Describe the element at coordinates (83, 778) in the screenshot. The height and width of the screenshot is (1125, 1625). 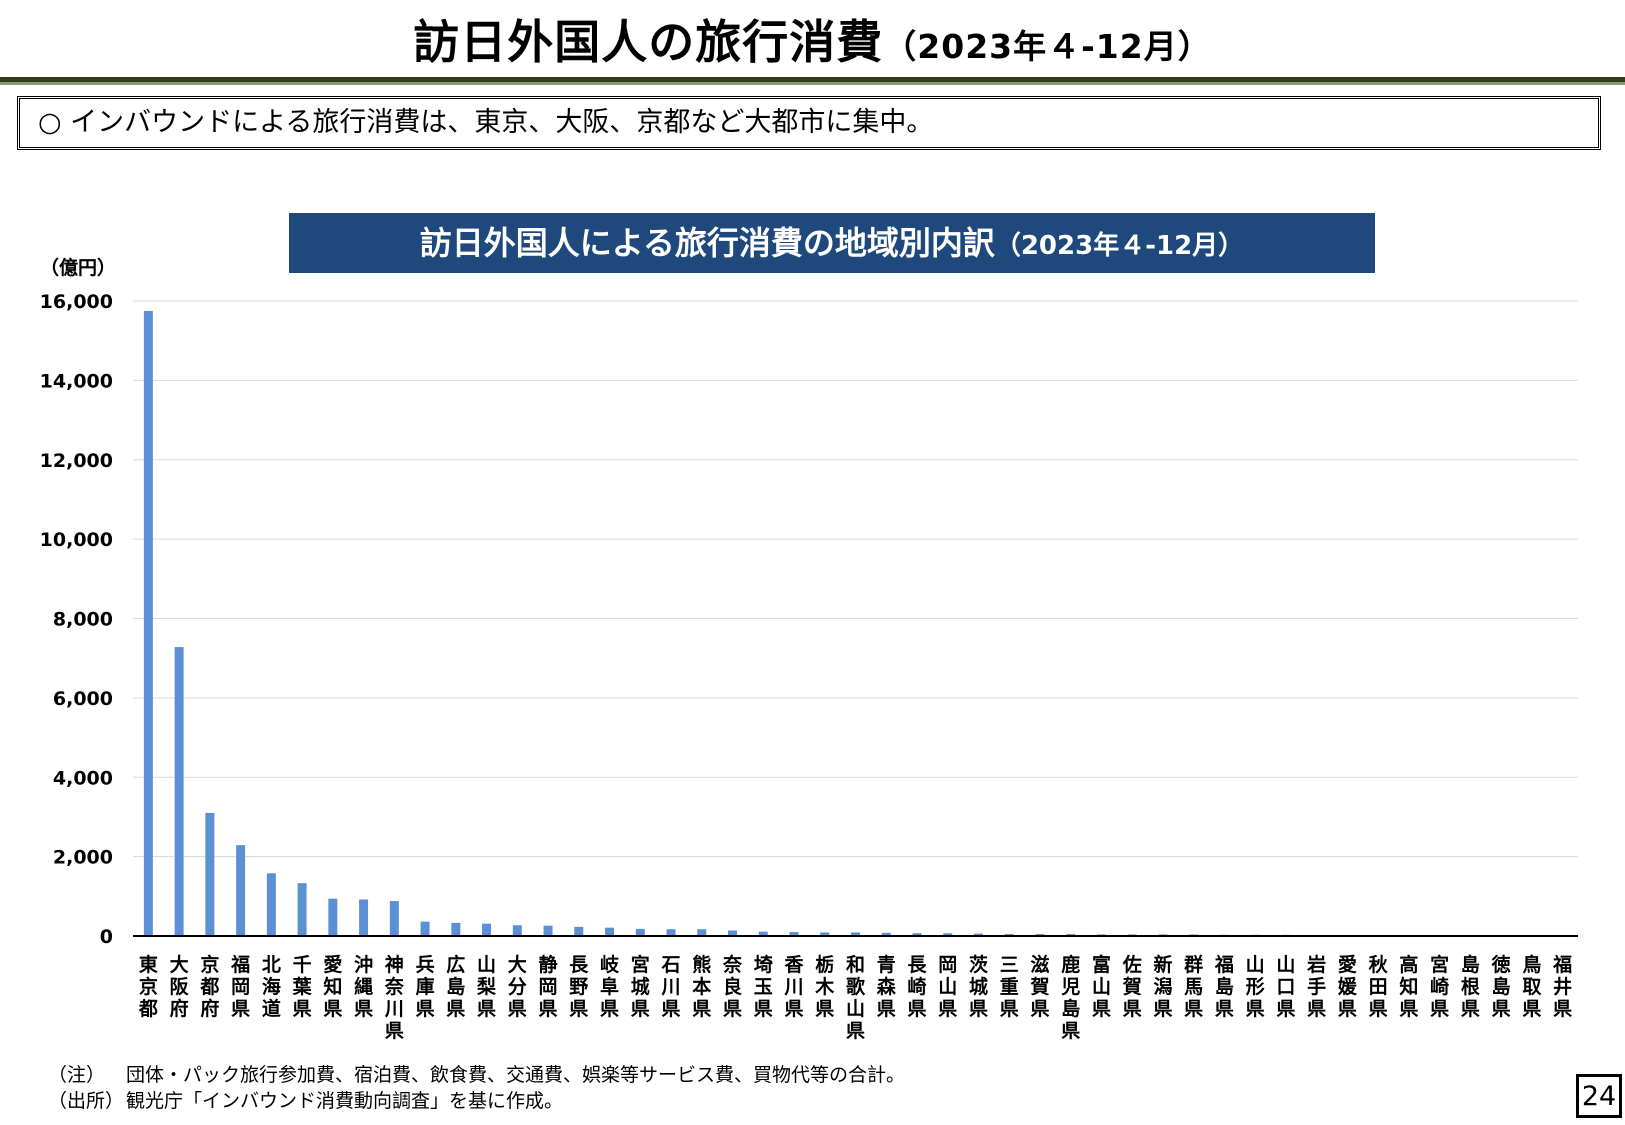
I see `y-tick-label: 4,000` at that location.